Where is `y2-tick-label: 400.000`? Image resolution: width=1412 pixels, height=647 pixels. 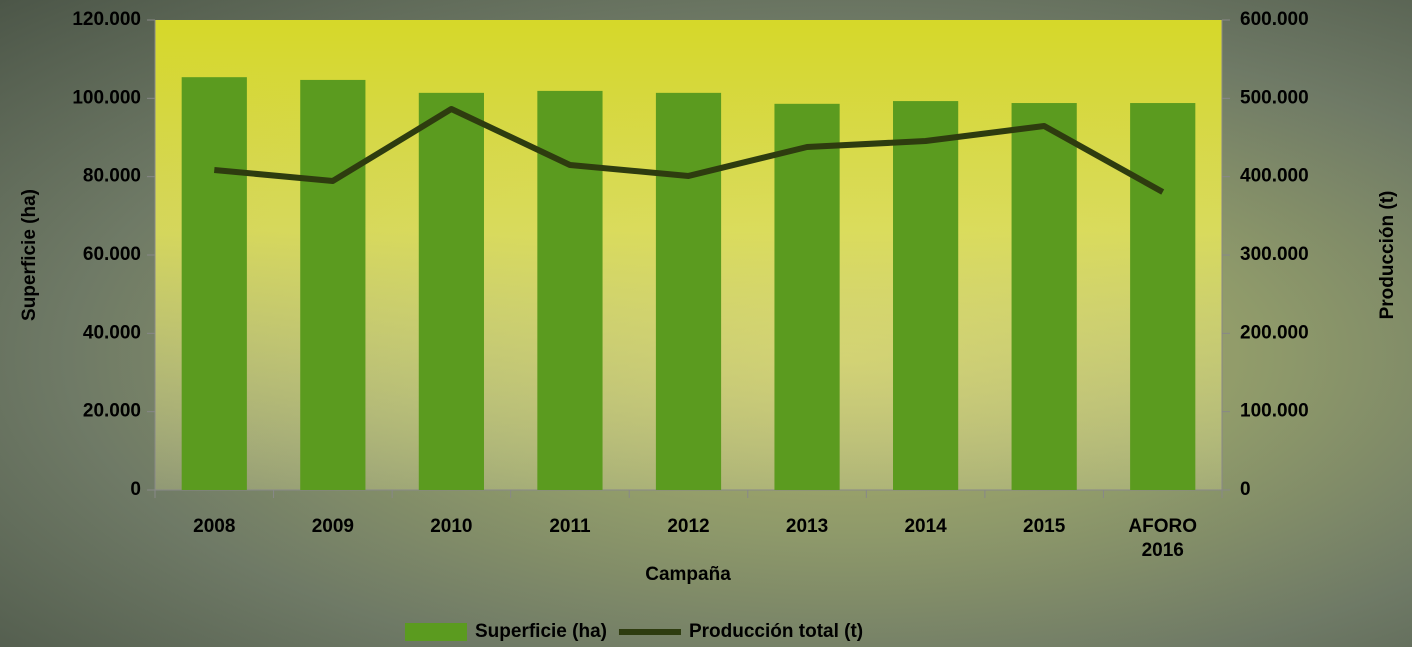 y2-tick-label: 400.000 is located at coordinates (1274, 176).